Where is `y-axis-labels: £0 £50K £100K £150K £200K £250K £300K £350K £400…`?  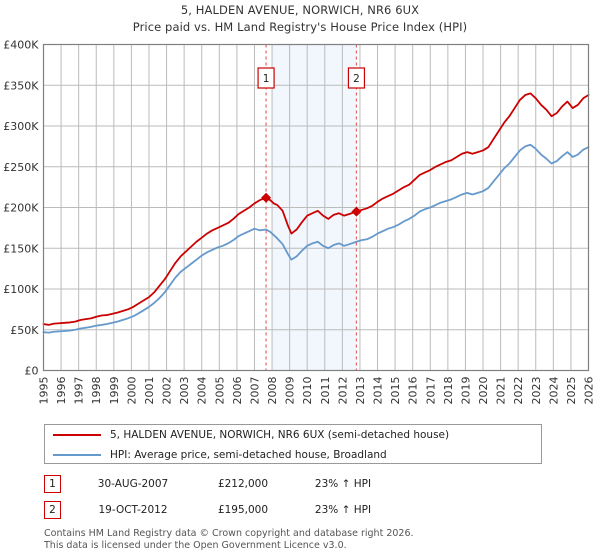 y-axis-labels: £0 £50K £100K £150K £200K £250K £300K £350K £400… is located at coordinates (21, 208).